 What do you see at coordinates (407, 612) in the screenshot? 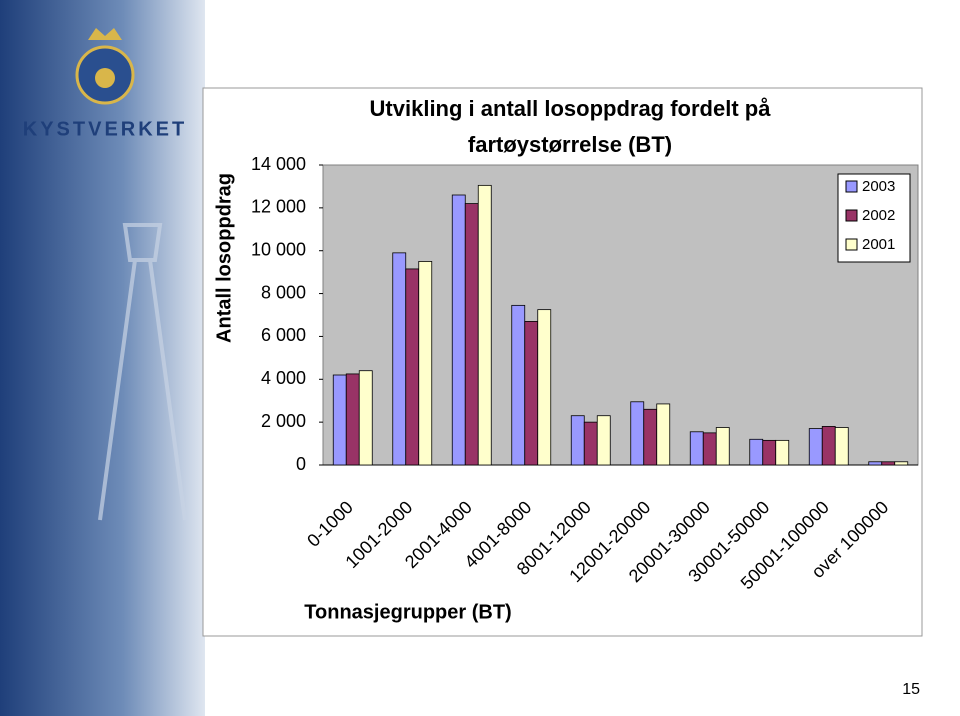
I see `x-axis-title: Tonnasjegrupper (BT)` at bounding box center [407, 612].